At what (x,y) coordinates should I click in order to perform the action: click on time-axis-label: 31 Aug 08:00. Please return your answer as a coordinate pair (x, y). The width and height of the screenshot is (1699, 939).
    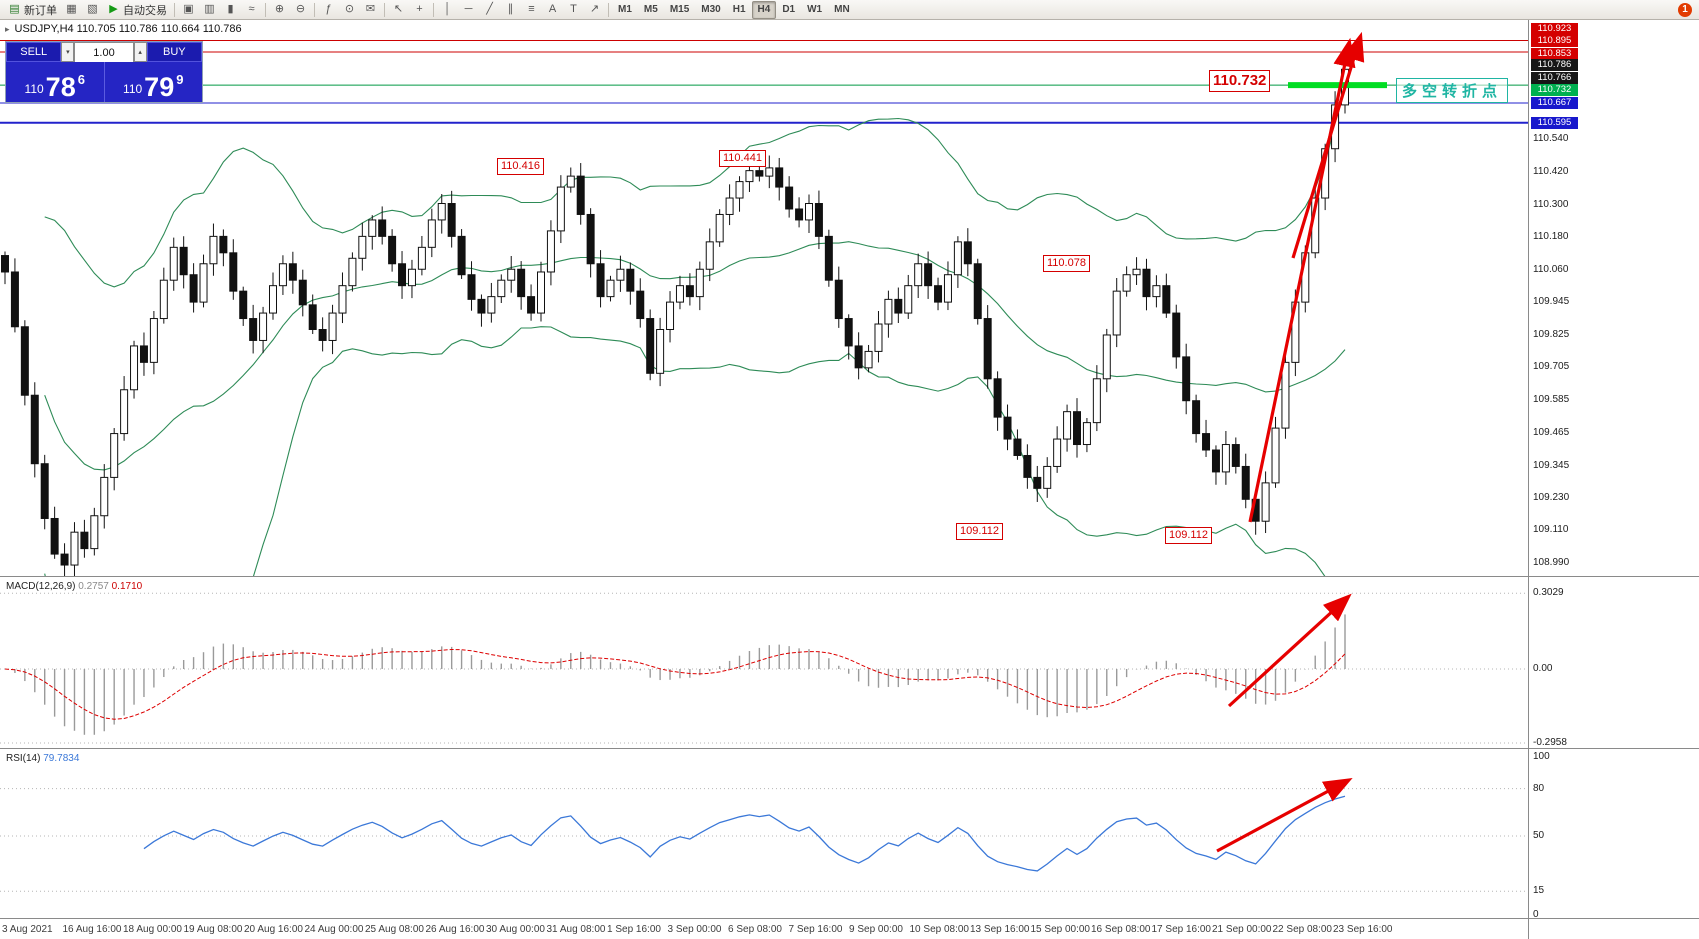
    Looking at the image, I should click on (576, 929).